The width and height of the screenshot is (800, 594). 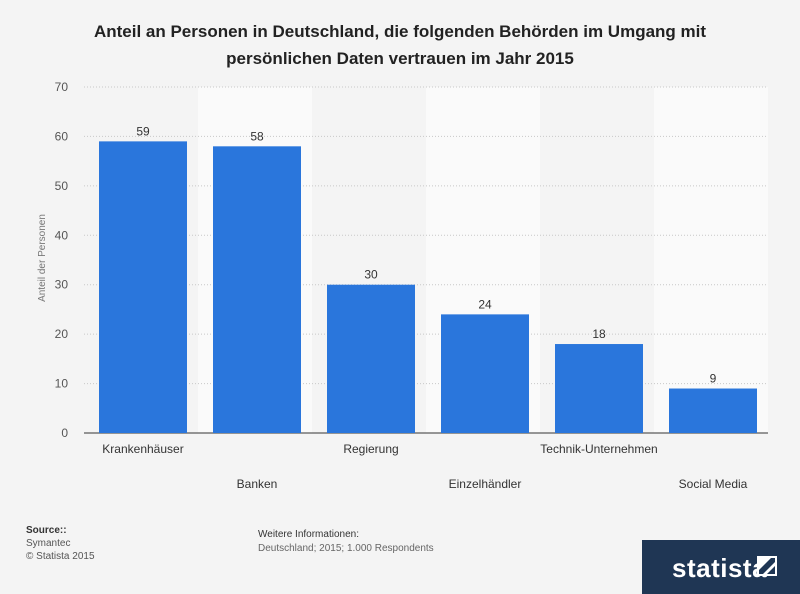 What do you see at coordinates (62, 136) in the screenshot?
I see `y-tick-label: 60` at bounding box center [62, 136].